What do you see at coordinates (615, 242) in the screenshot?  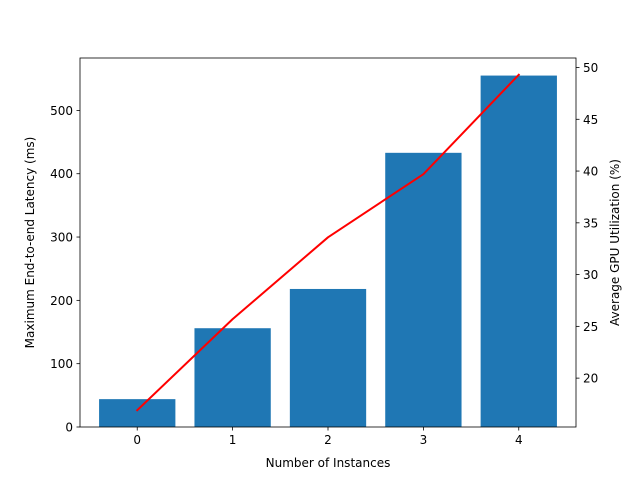 I see `right-y-axis-label: Average GPU Utilization (%)` at bounding box center [615, 242].